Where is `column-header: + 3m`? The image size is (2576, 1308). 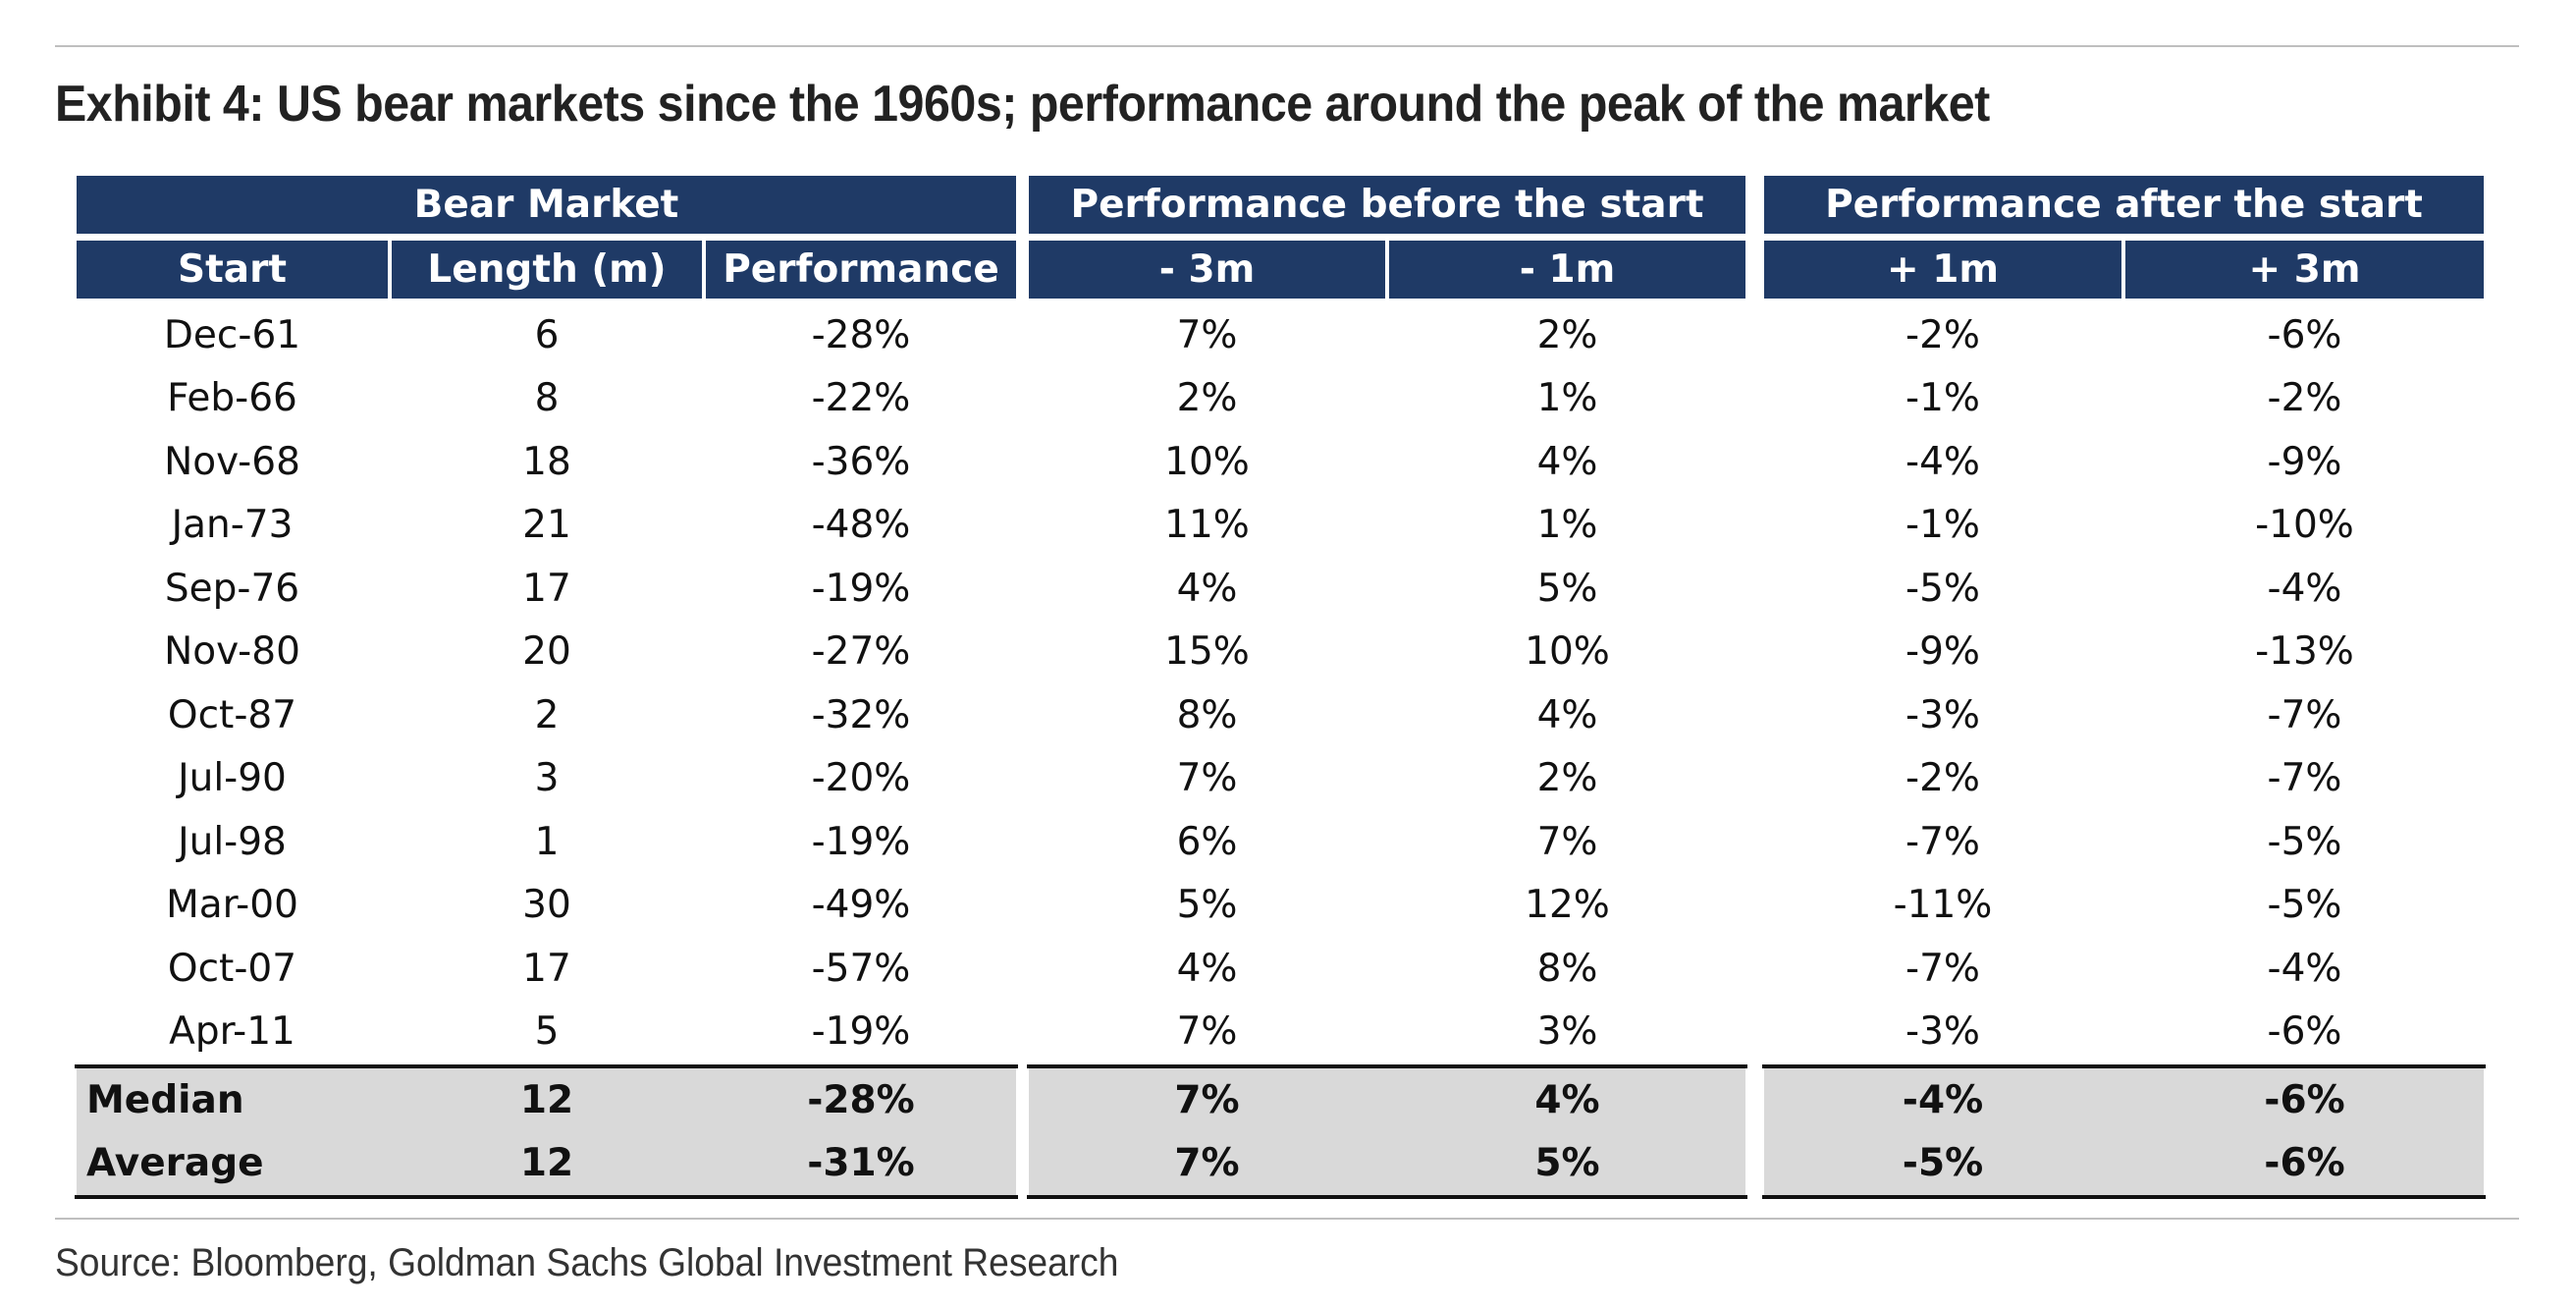 column-header: + 3m is located at coordinates (2304, 270).